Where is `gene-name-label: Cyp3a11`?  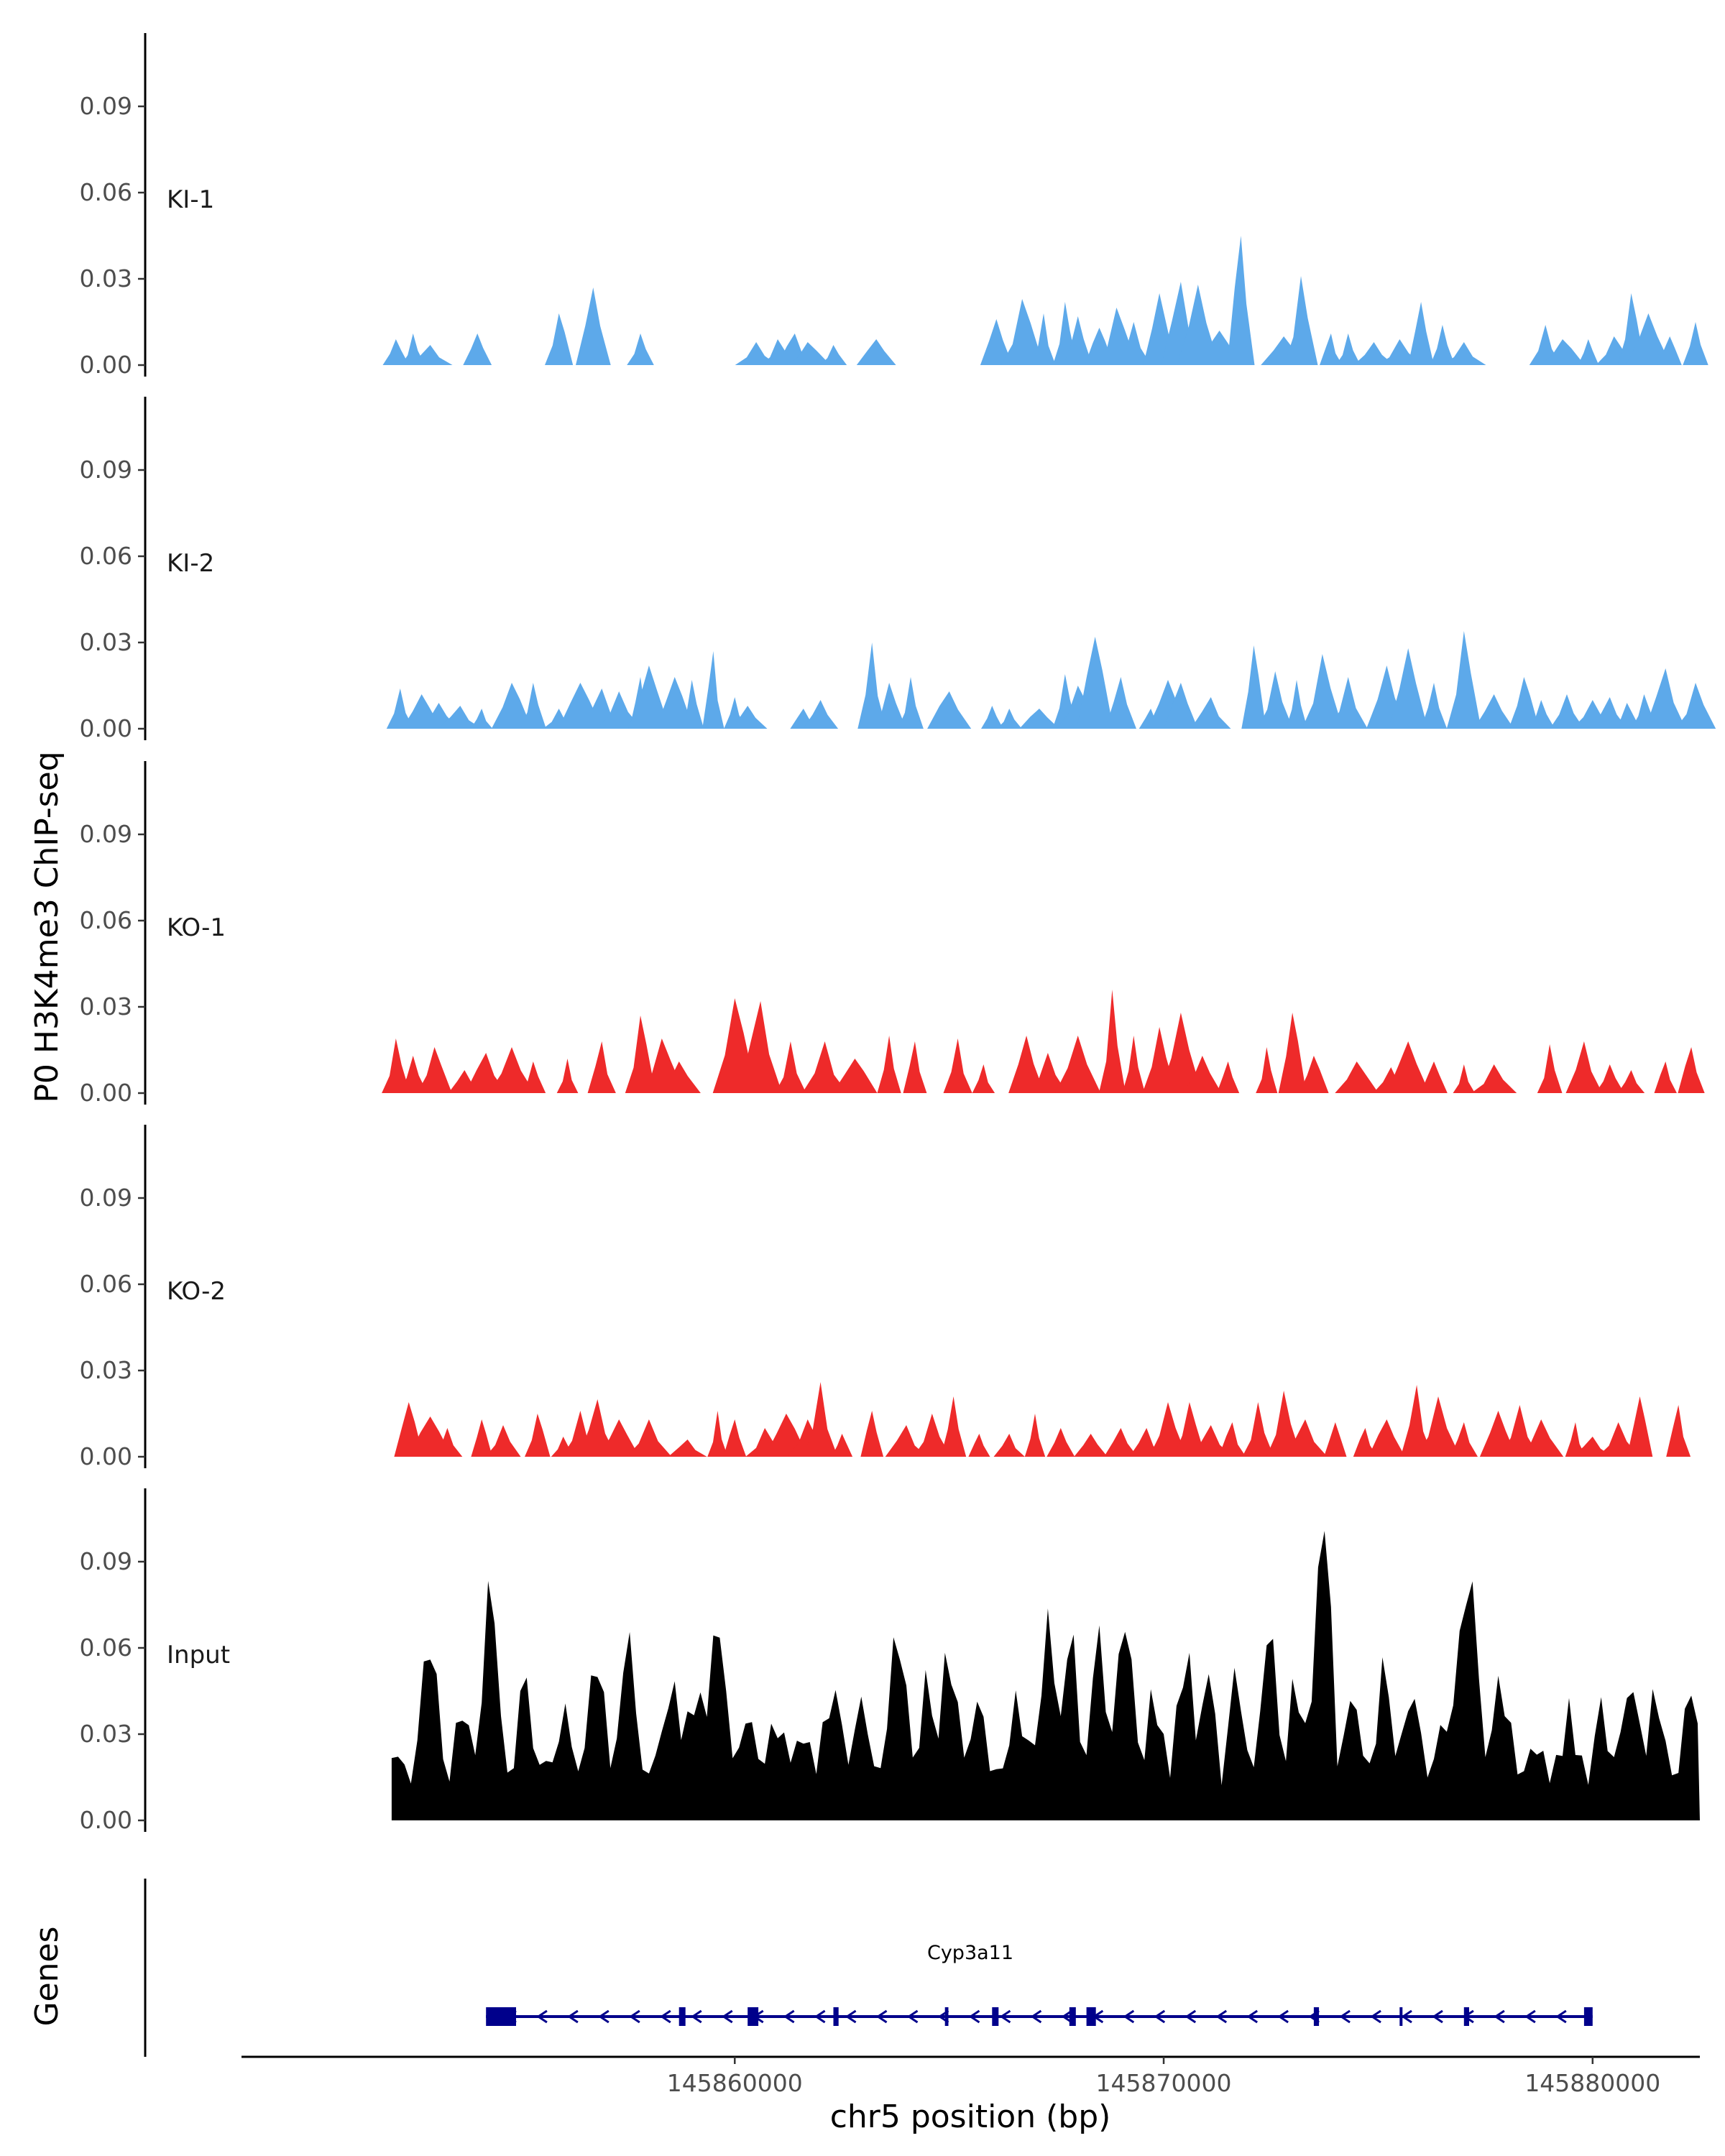 gene-name-label: Cyp3a11 is located at coordinates (970, 1953).